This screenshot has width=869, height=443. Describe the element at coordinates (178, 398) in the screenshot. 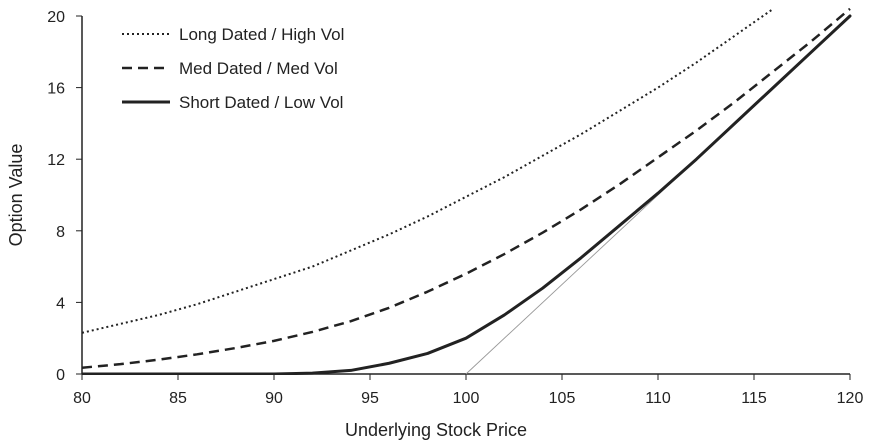

I see `x-tick-label: 85` at that location.